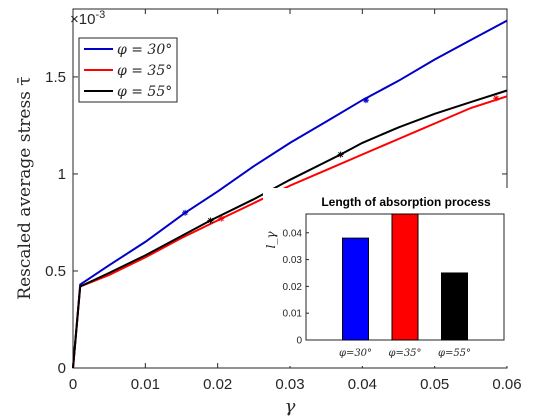  I want to click on y-tick-label: 1.5, so click(55, 77).